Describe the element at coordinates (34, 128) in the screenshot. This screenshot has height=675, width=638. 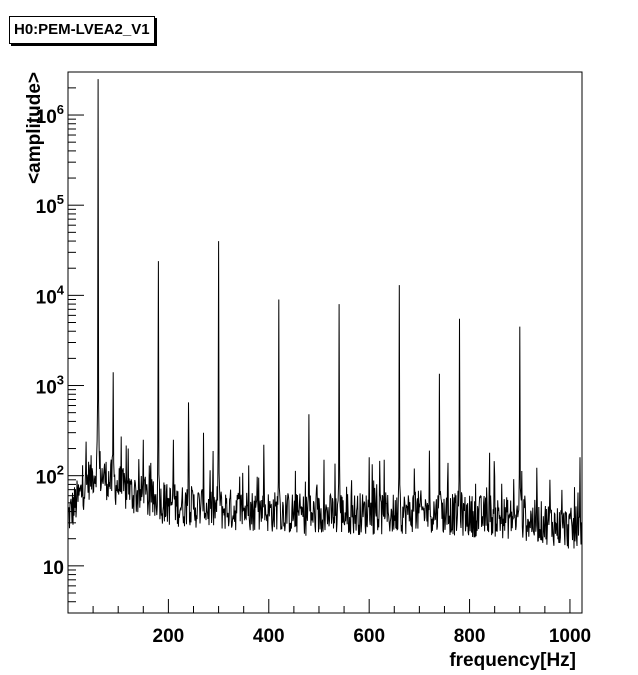
I see `y-axis-label: <amplitude>` at that location.